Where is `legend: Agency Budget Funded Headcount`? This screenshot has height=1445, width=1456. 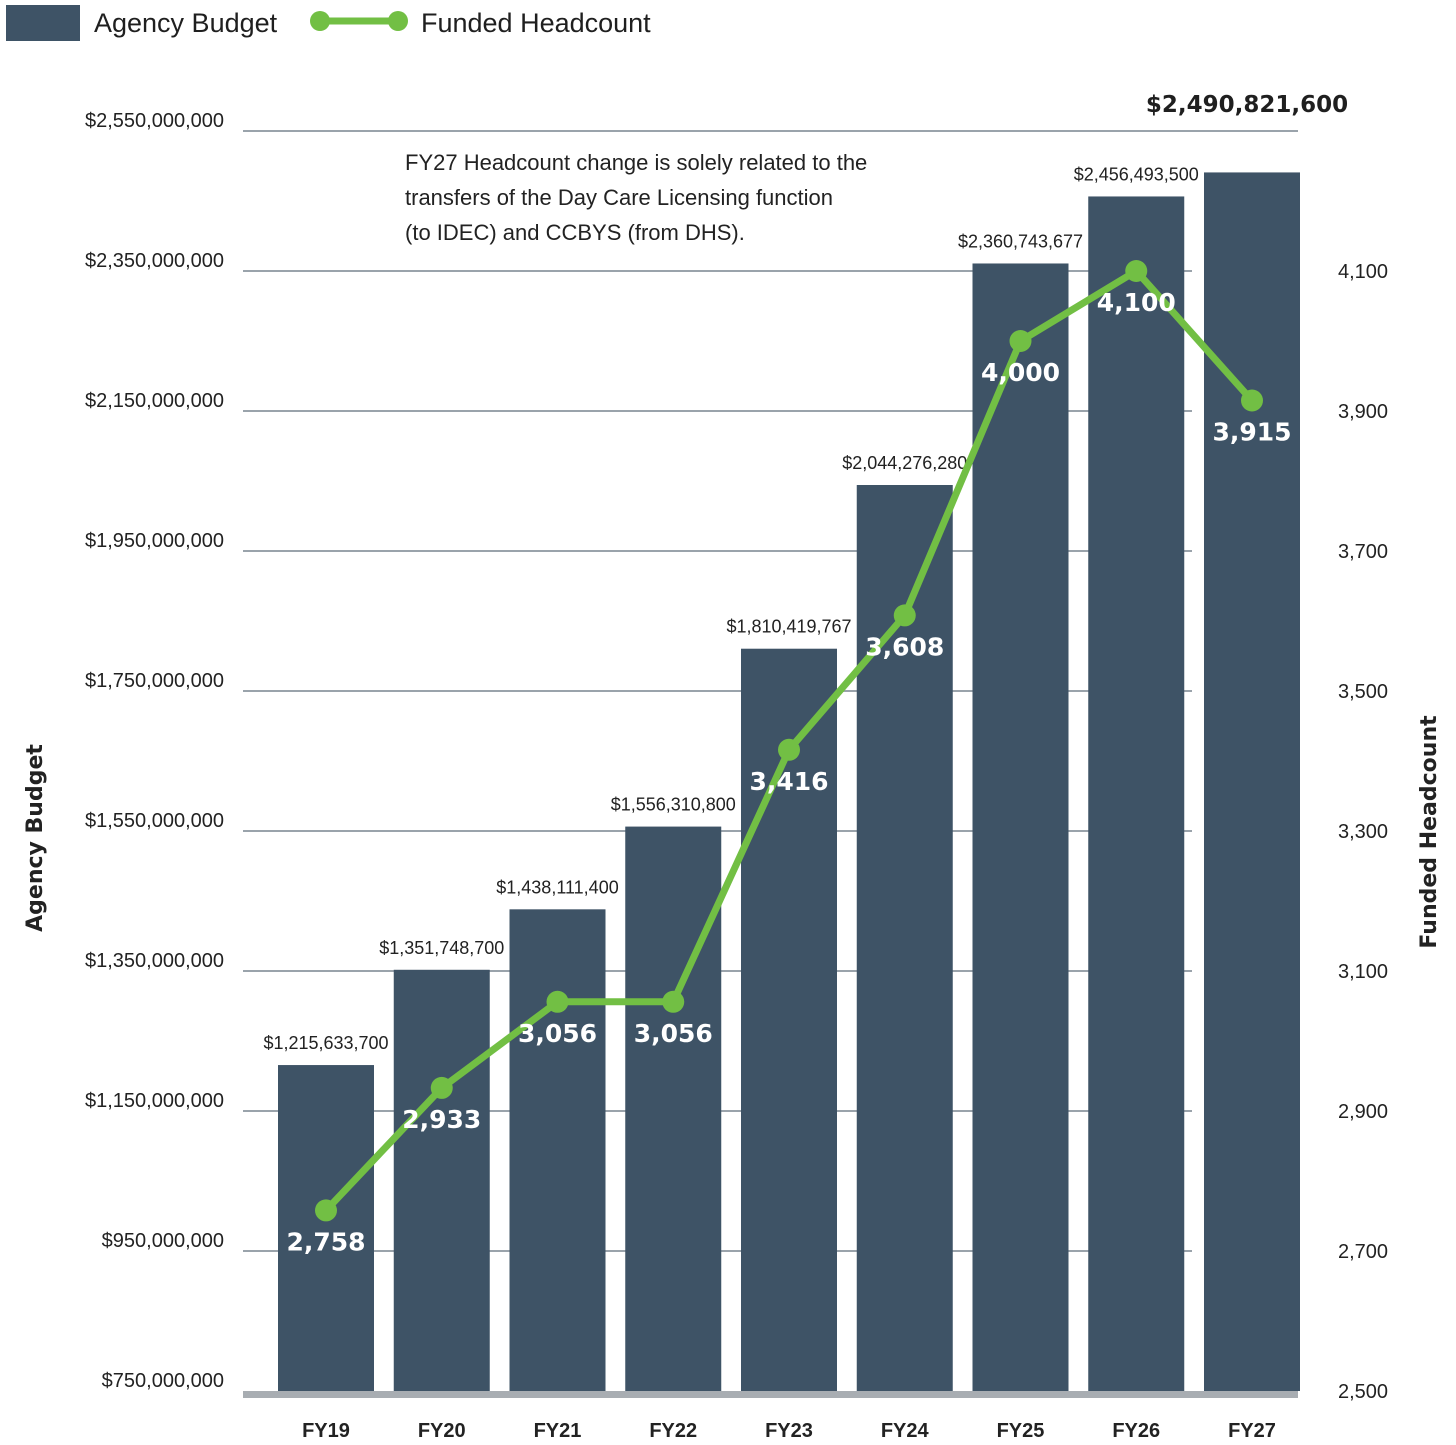
legend: Agency Budget Funded Headcount is located at coordinates (328, 23).